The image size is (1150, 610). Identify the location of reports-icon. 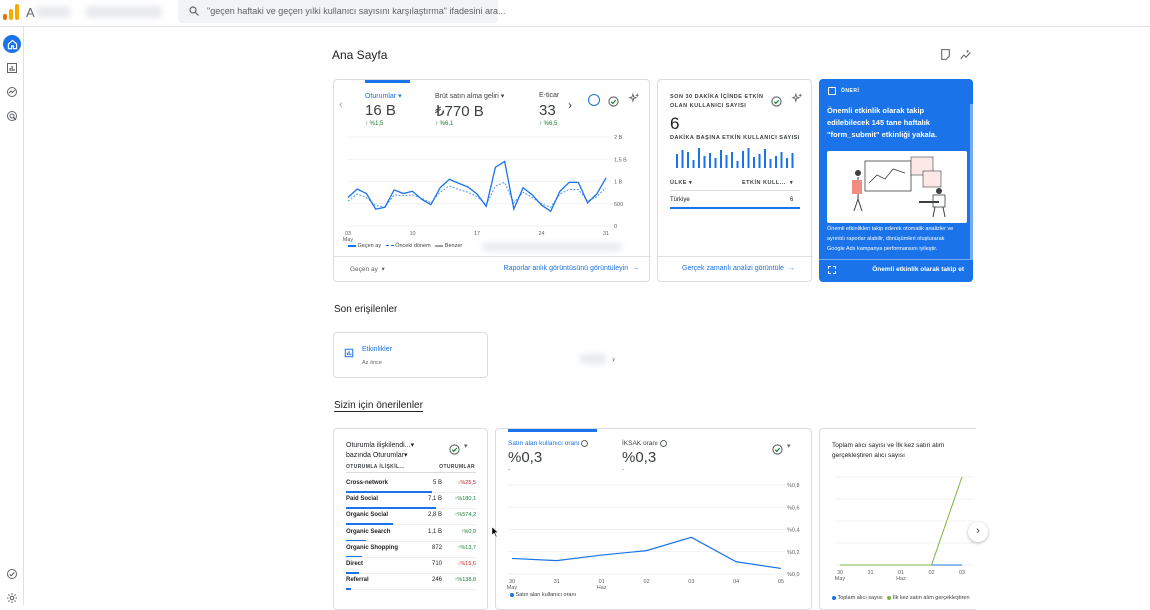
(12, 68).